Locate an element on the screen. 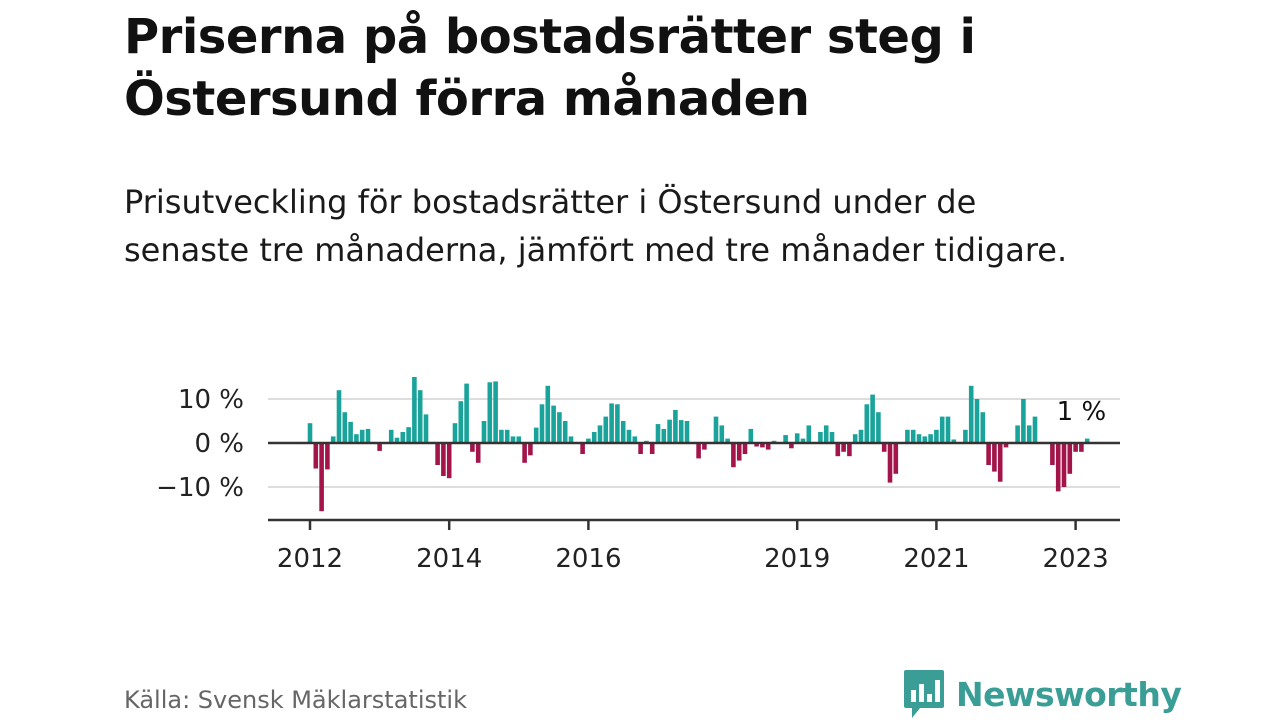 Image resolution: width=1280 pixels, height=720 pixels. source-credit: Källa: Svensk Mäklarstatistik is located at coordinates (295, 700).